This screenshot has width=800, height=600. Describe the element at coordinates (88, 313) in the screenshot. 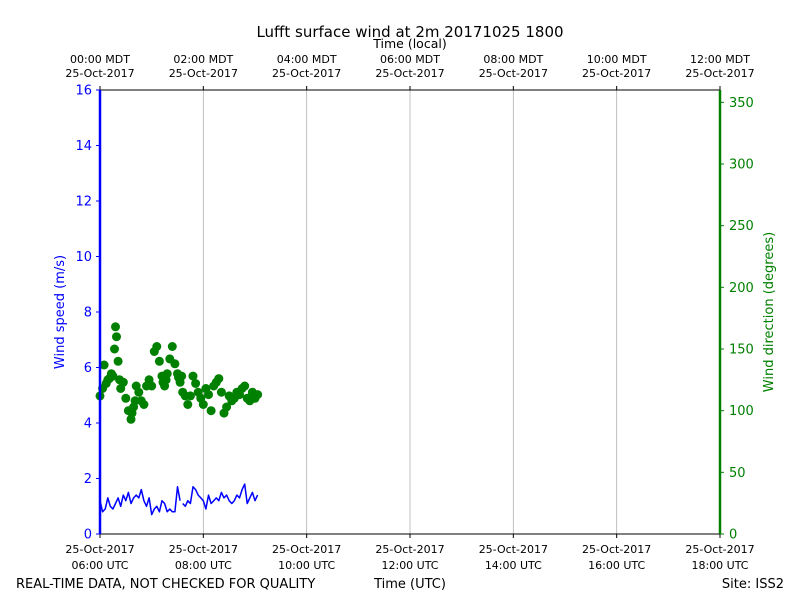

I see `left-tick-label: 8` at that location.